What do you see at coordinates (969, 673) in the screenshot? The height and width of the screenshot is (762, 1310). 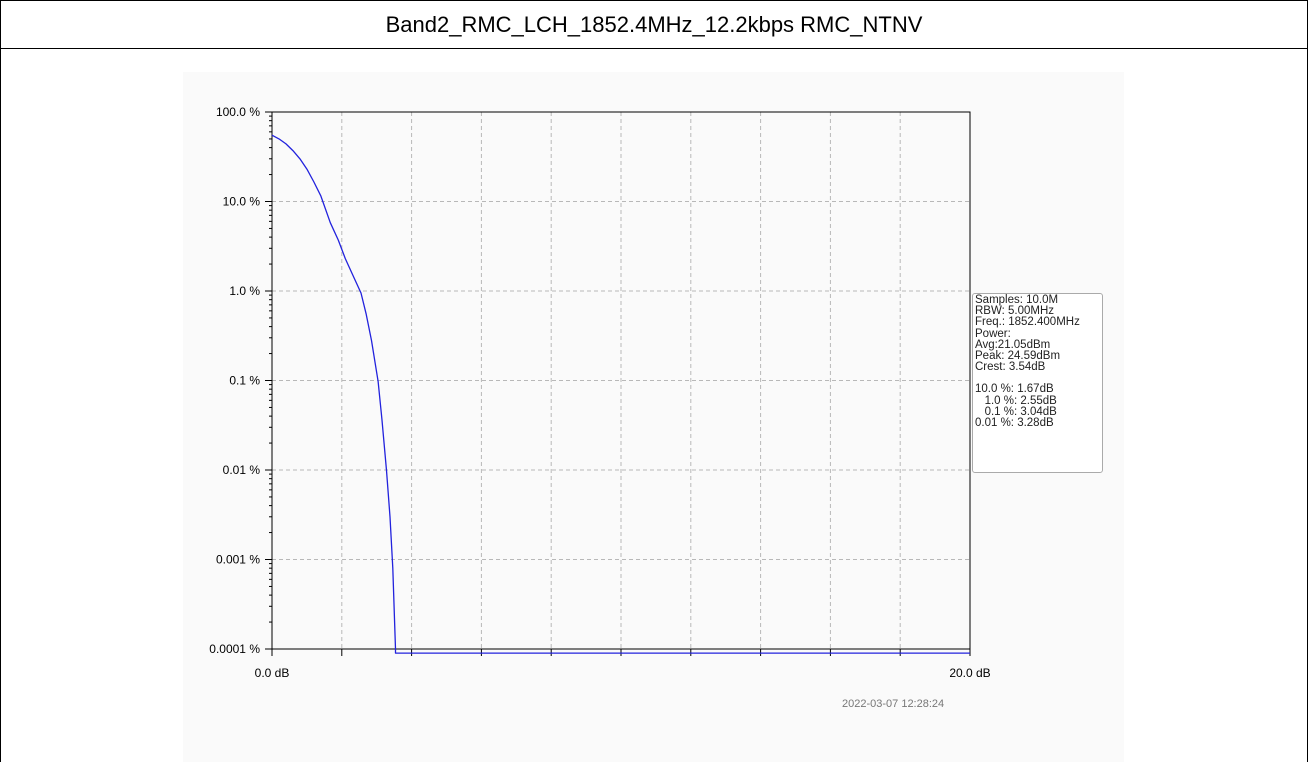 I see `x-tick-label: 20.0 dB` at bounding box center [969, 673].